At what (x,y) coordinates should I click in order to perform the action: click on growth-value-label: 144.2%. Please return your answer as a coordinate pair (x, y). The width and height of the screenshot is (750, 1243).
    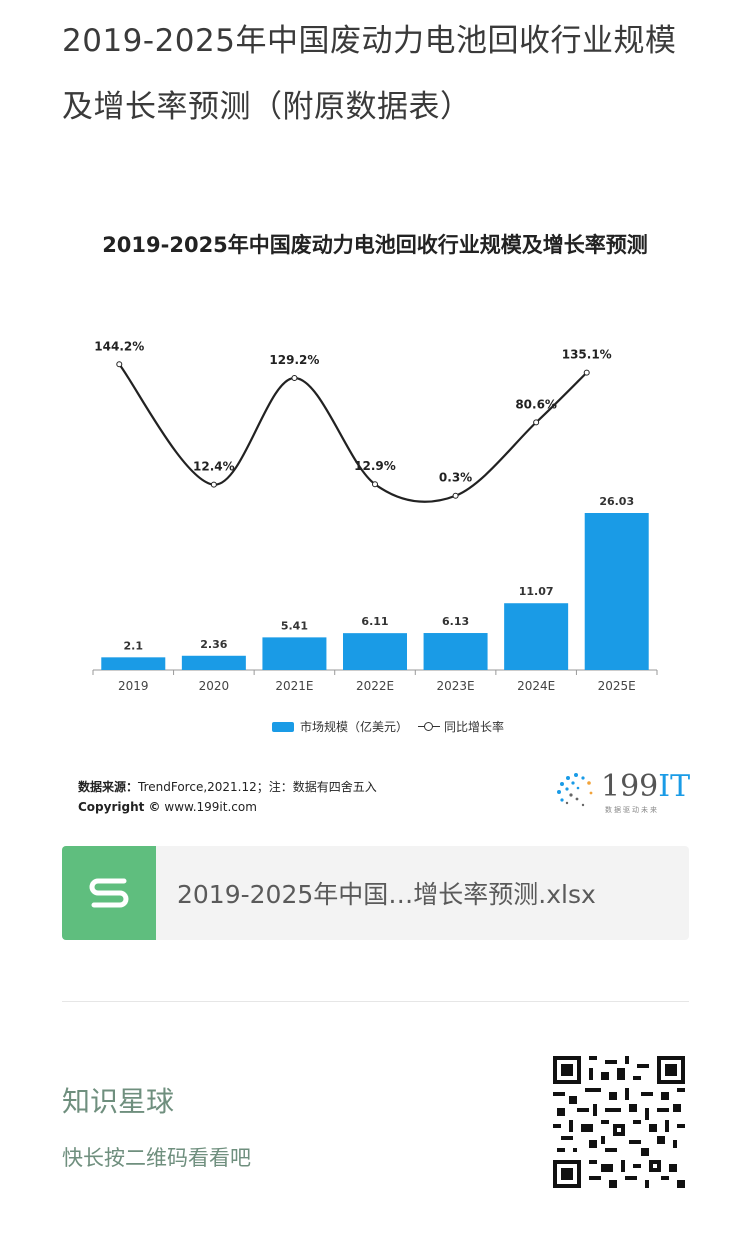
    Looking at the image, I should click on (119, 346).